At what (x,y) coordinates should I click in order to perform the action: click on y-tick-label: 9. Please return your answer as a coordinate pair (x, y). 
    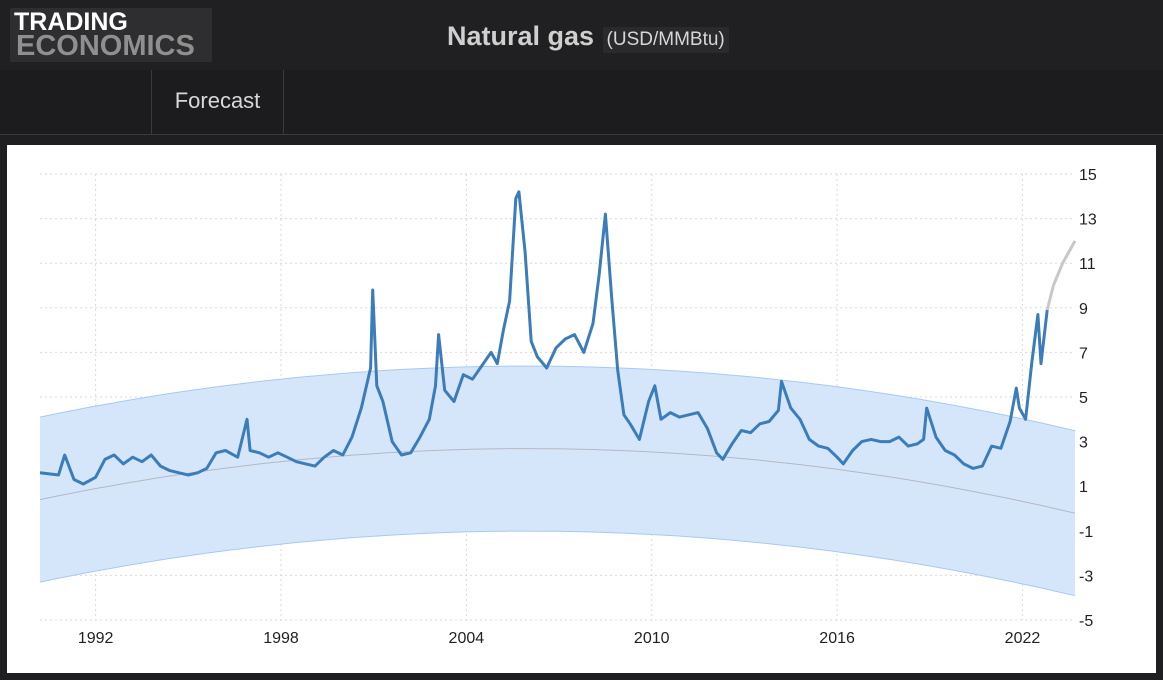
    Looking at the image, I should click on (1083, 309).